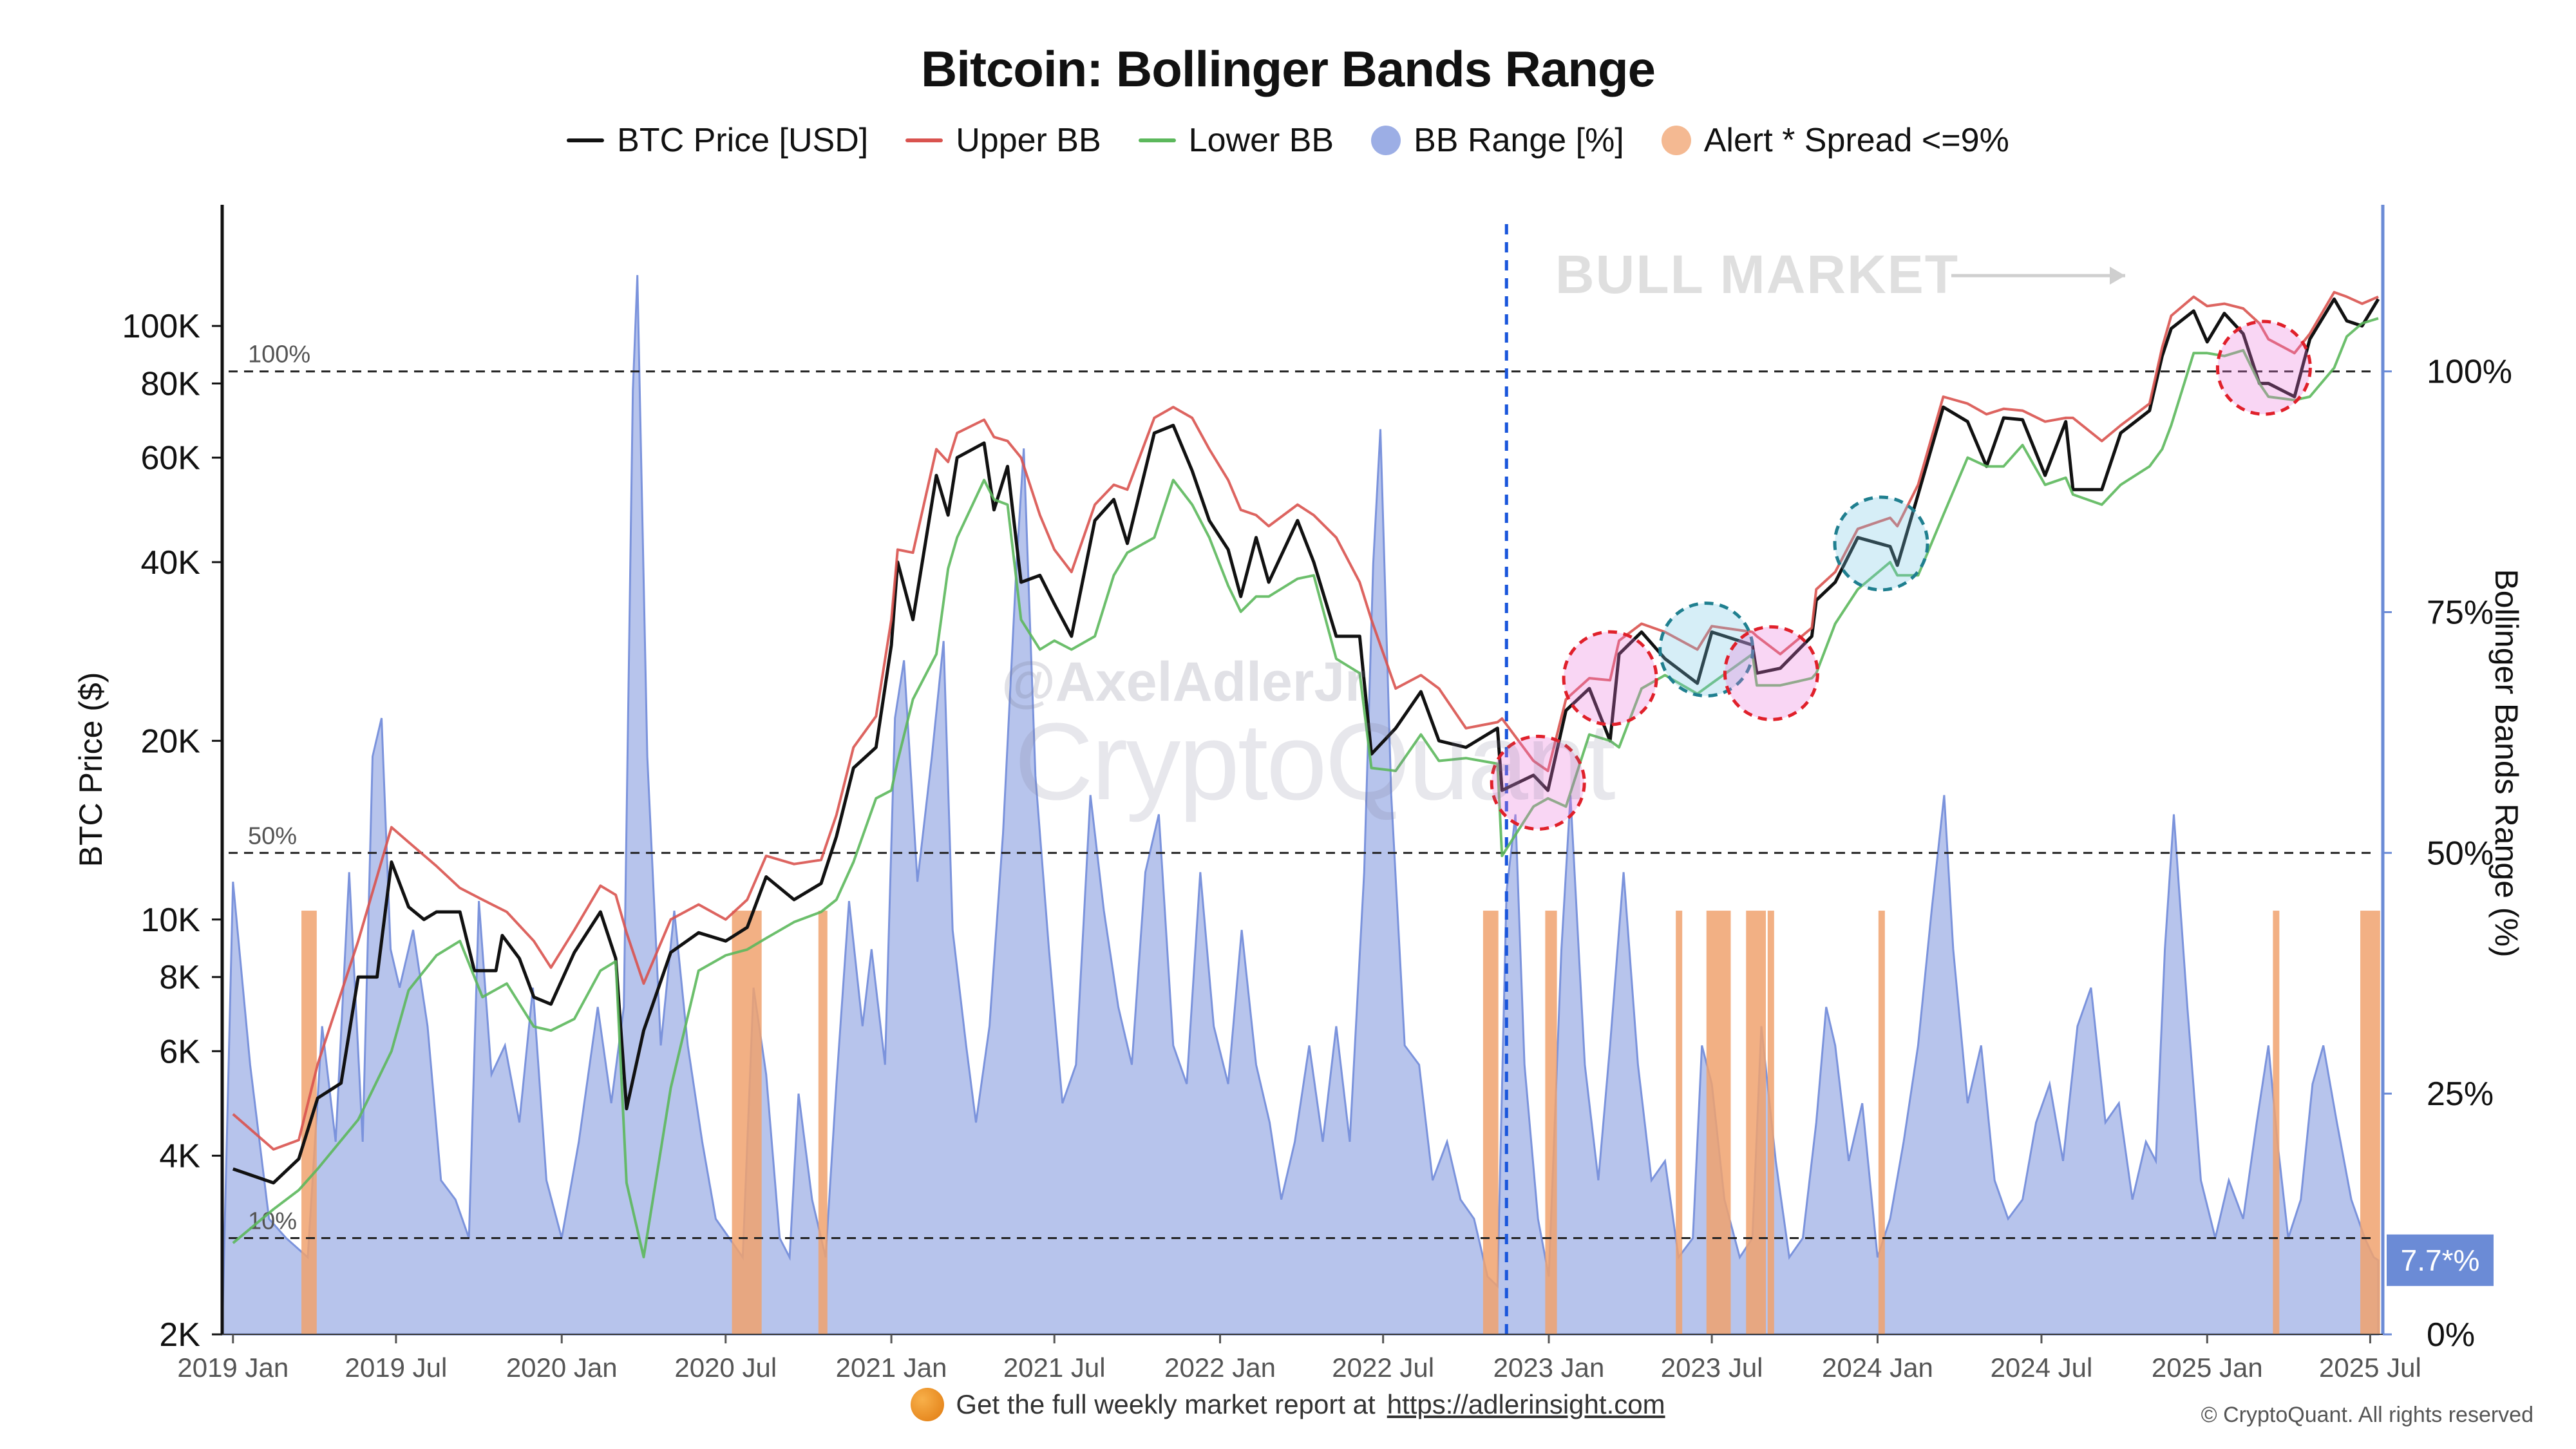 The height and width of the screenshot is (1449, 2576). Describe the element at coordinates (1549, 1368) in the screenshot. I see `x-tick-label-8: 2023 Jan` at that location.